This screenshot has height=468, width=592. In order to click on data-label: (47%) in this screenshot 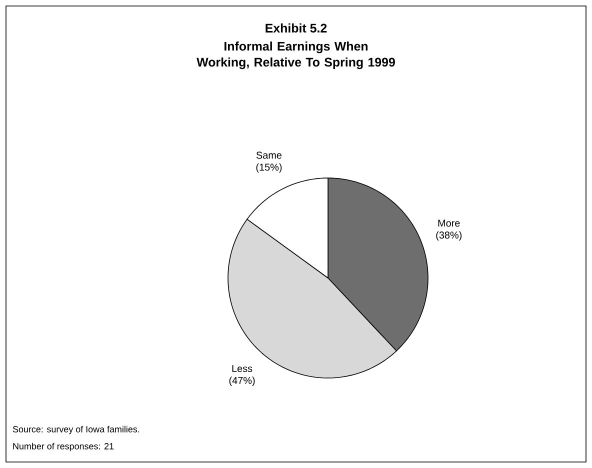, I will do `click(242, 381)`.